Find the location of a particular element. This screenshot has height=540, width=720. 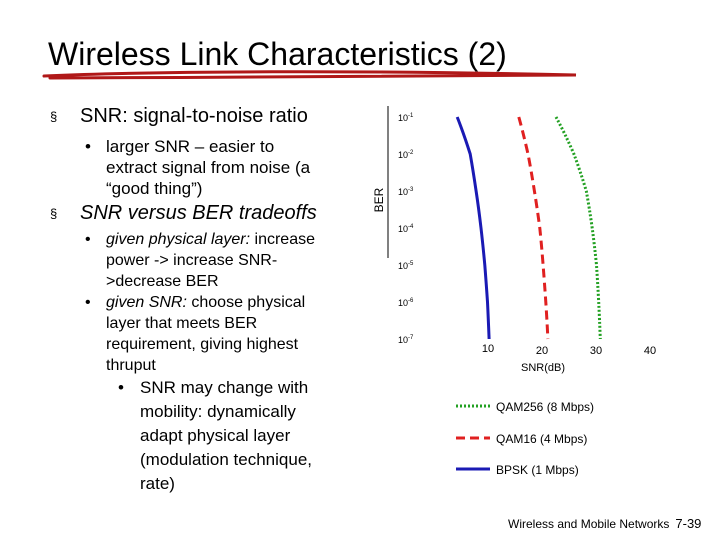

bullet-text: (modulation technique, is located at coordinates (226, 459).